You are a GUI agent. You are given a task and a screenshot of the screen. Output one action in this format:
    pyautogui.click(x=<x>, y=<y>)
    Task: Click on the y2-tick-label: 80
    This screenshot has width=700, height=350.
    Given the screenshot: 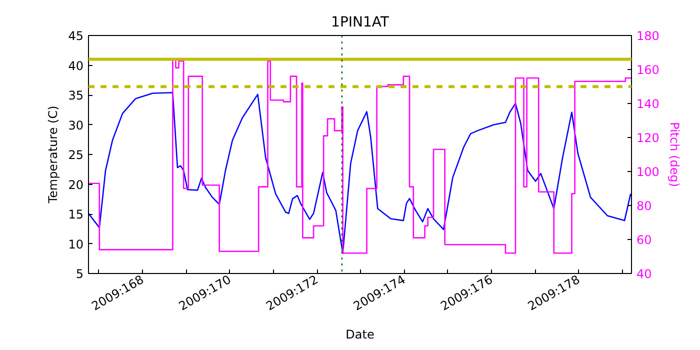 What is the action you would take?
    pyautogui.click(x=644, y=206)
    